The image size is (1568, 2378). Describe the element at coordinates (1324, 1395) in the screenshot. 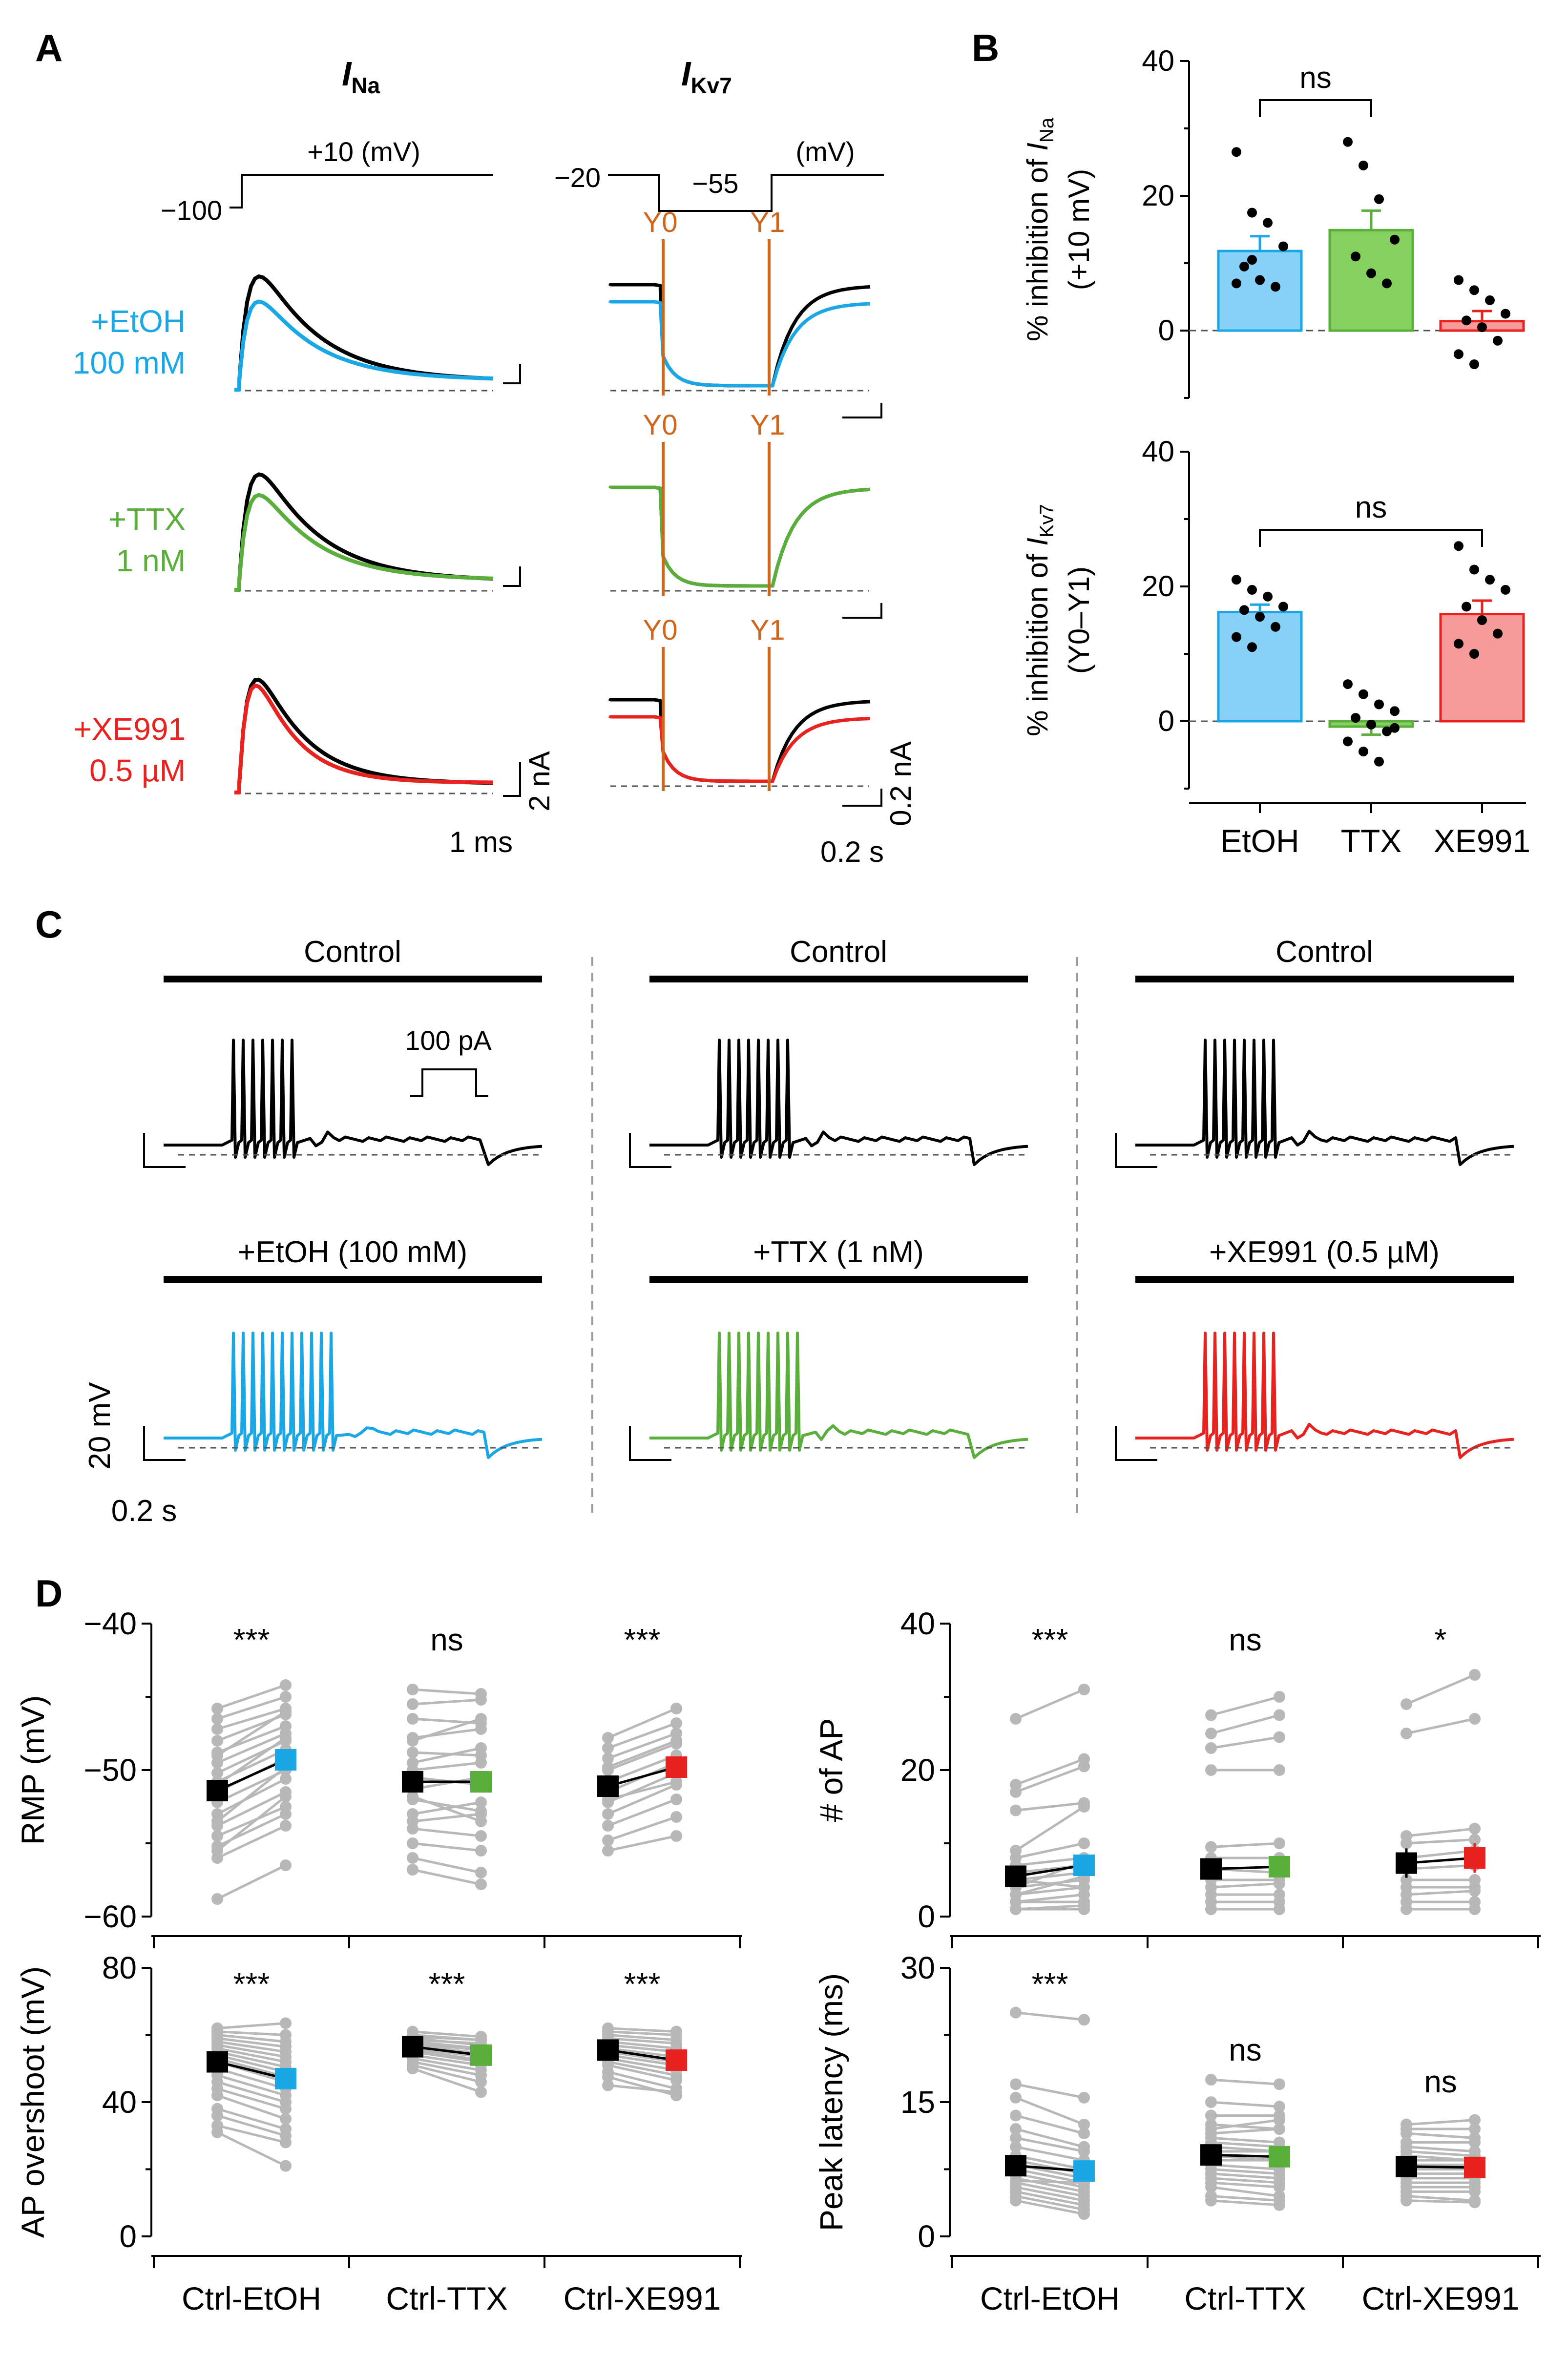

I see `trace-drug` at that location.